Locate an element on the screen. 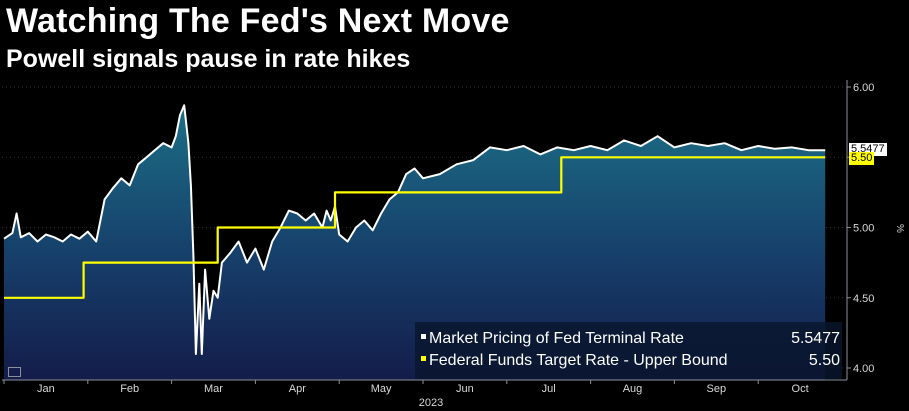  y-tick-label: 5.00 is located at coordinates (863, 229).